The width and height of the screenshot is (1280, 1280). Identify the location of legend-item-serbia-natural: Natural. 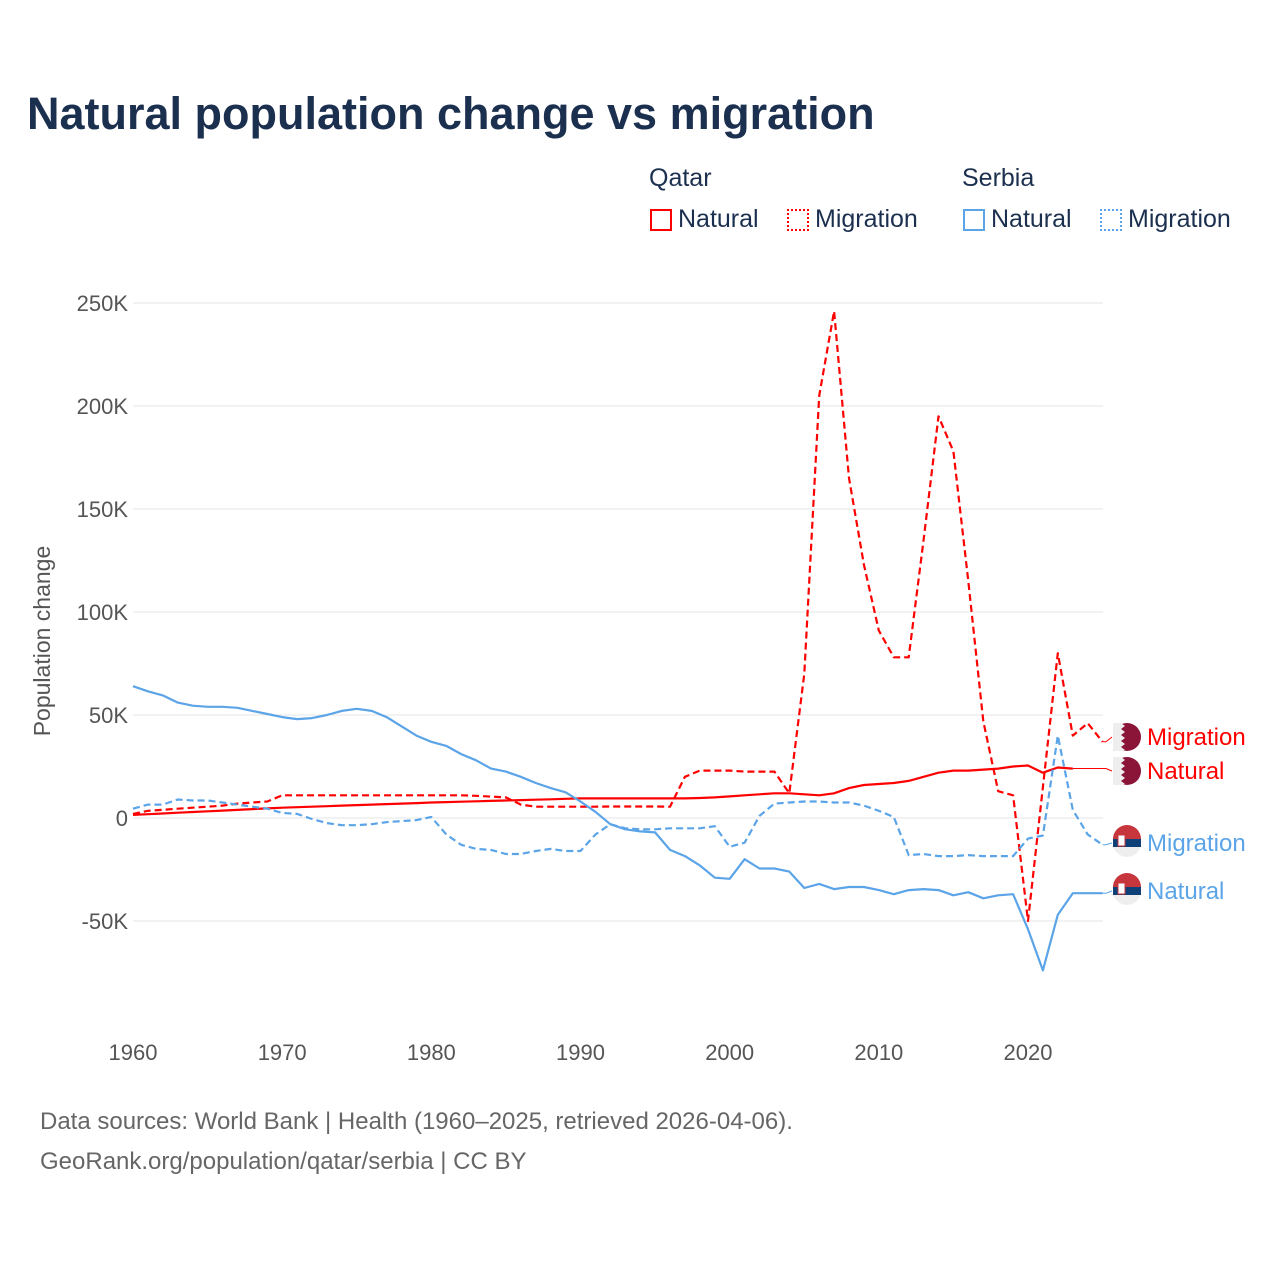
(1017, 219).